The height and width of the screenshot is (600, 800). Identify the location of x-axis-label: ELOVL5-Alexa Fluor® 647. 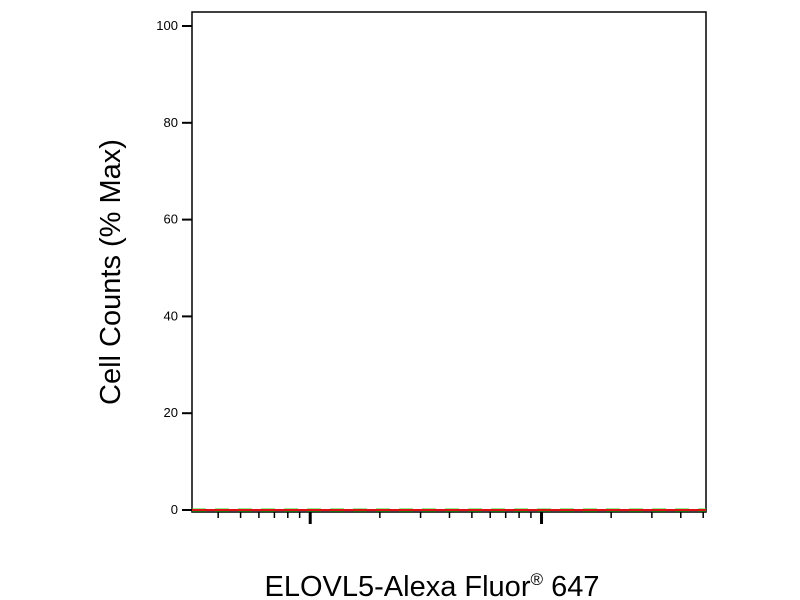
(432, 585).